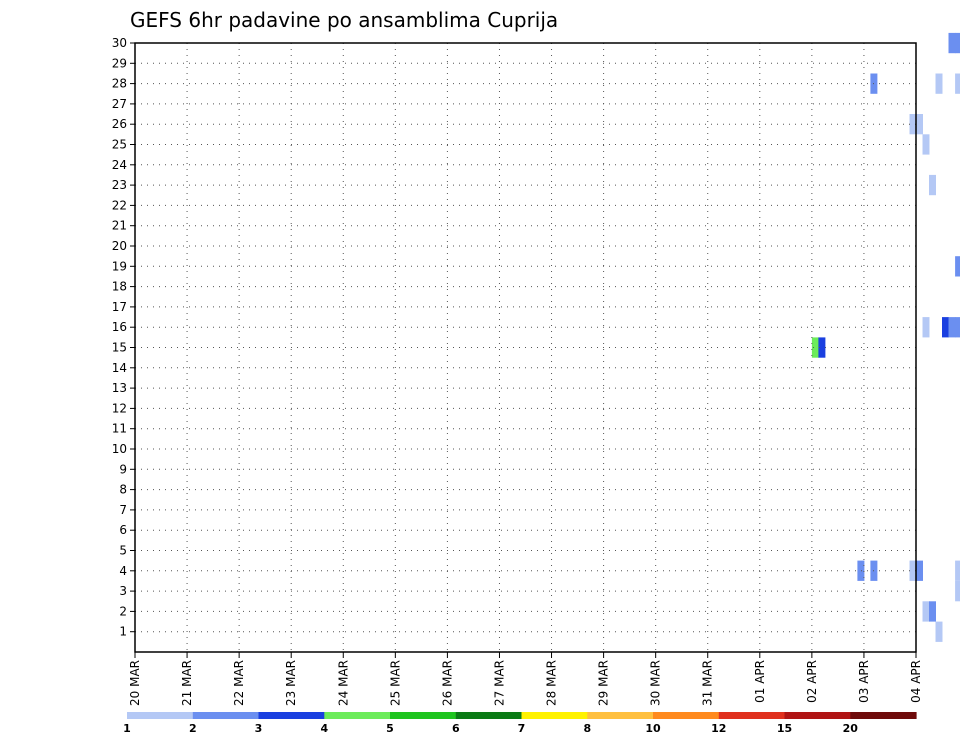 The image size is (960, 742). Describe the element at coordinates (119, 185) in the screenshot. I see `y-tick-label: 23` at that location.